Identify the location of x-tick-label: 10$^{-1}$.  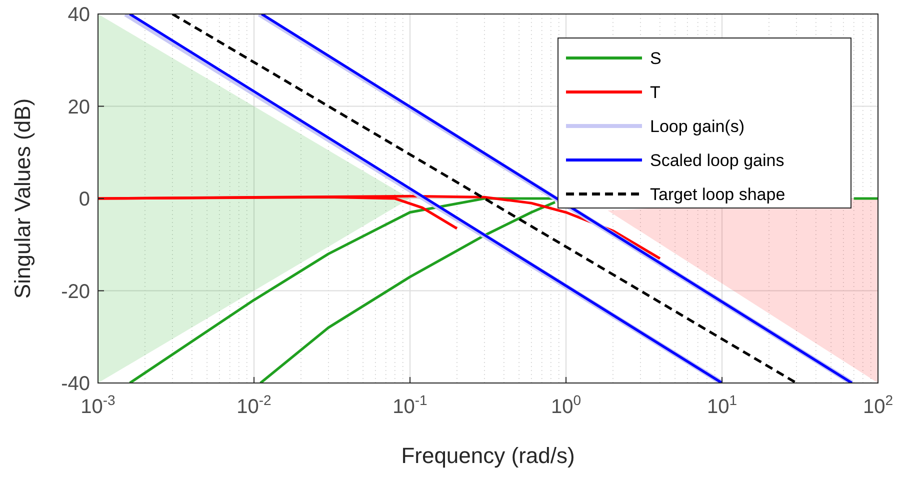
(410, 405).